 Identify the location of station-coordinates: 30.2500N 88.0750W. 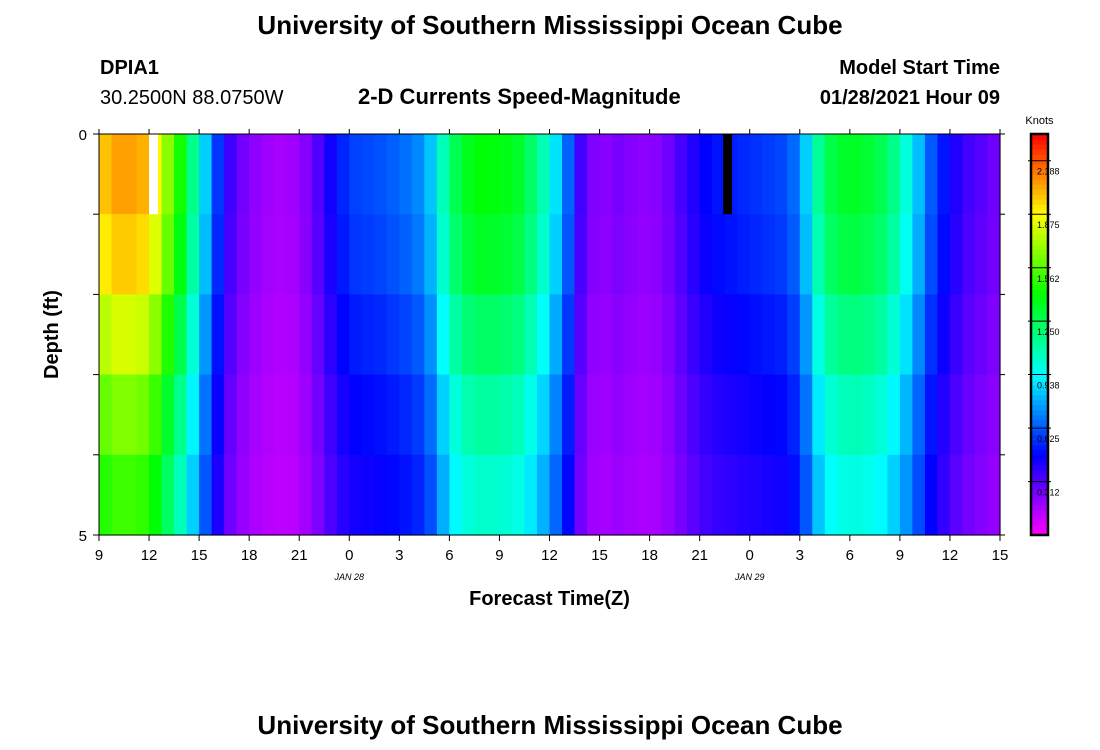
(192, 98).